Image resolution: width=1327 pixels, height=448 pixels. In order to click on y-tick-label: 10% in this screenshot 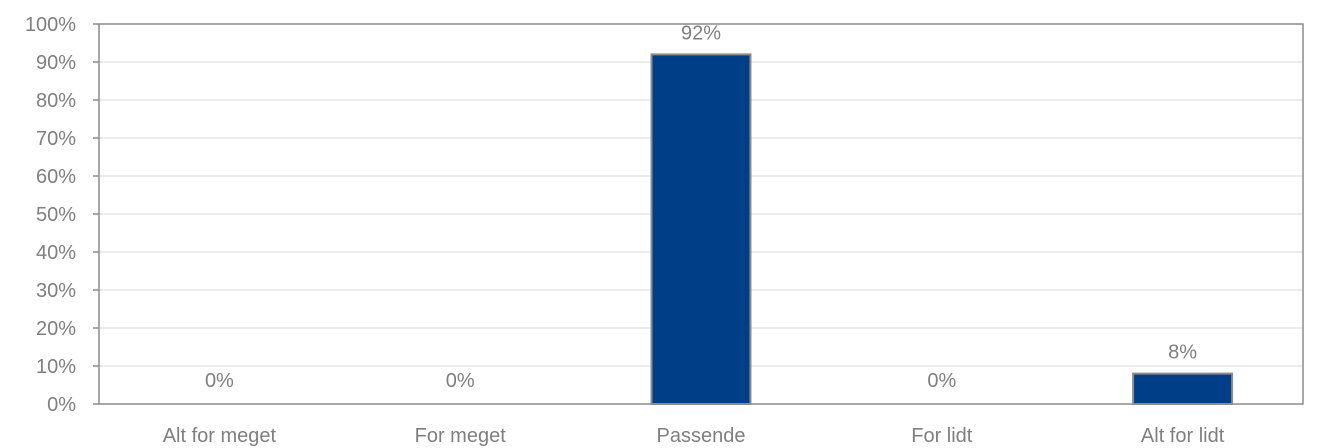, I will do `click(56, 367)`.